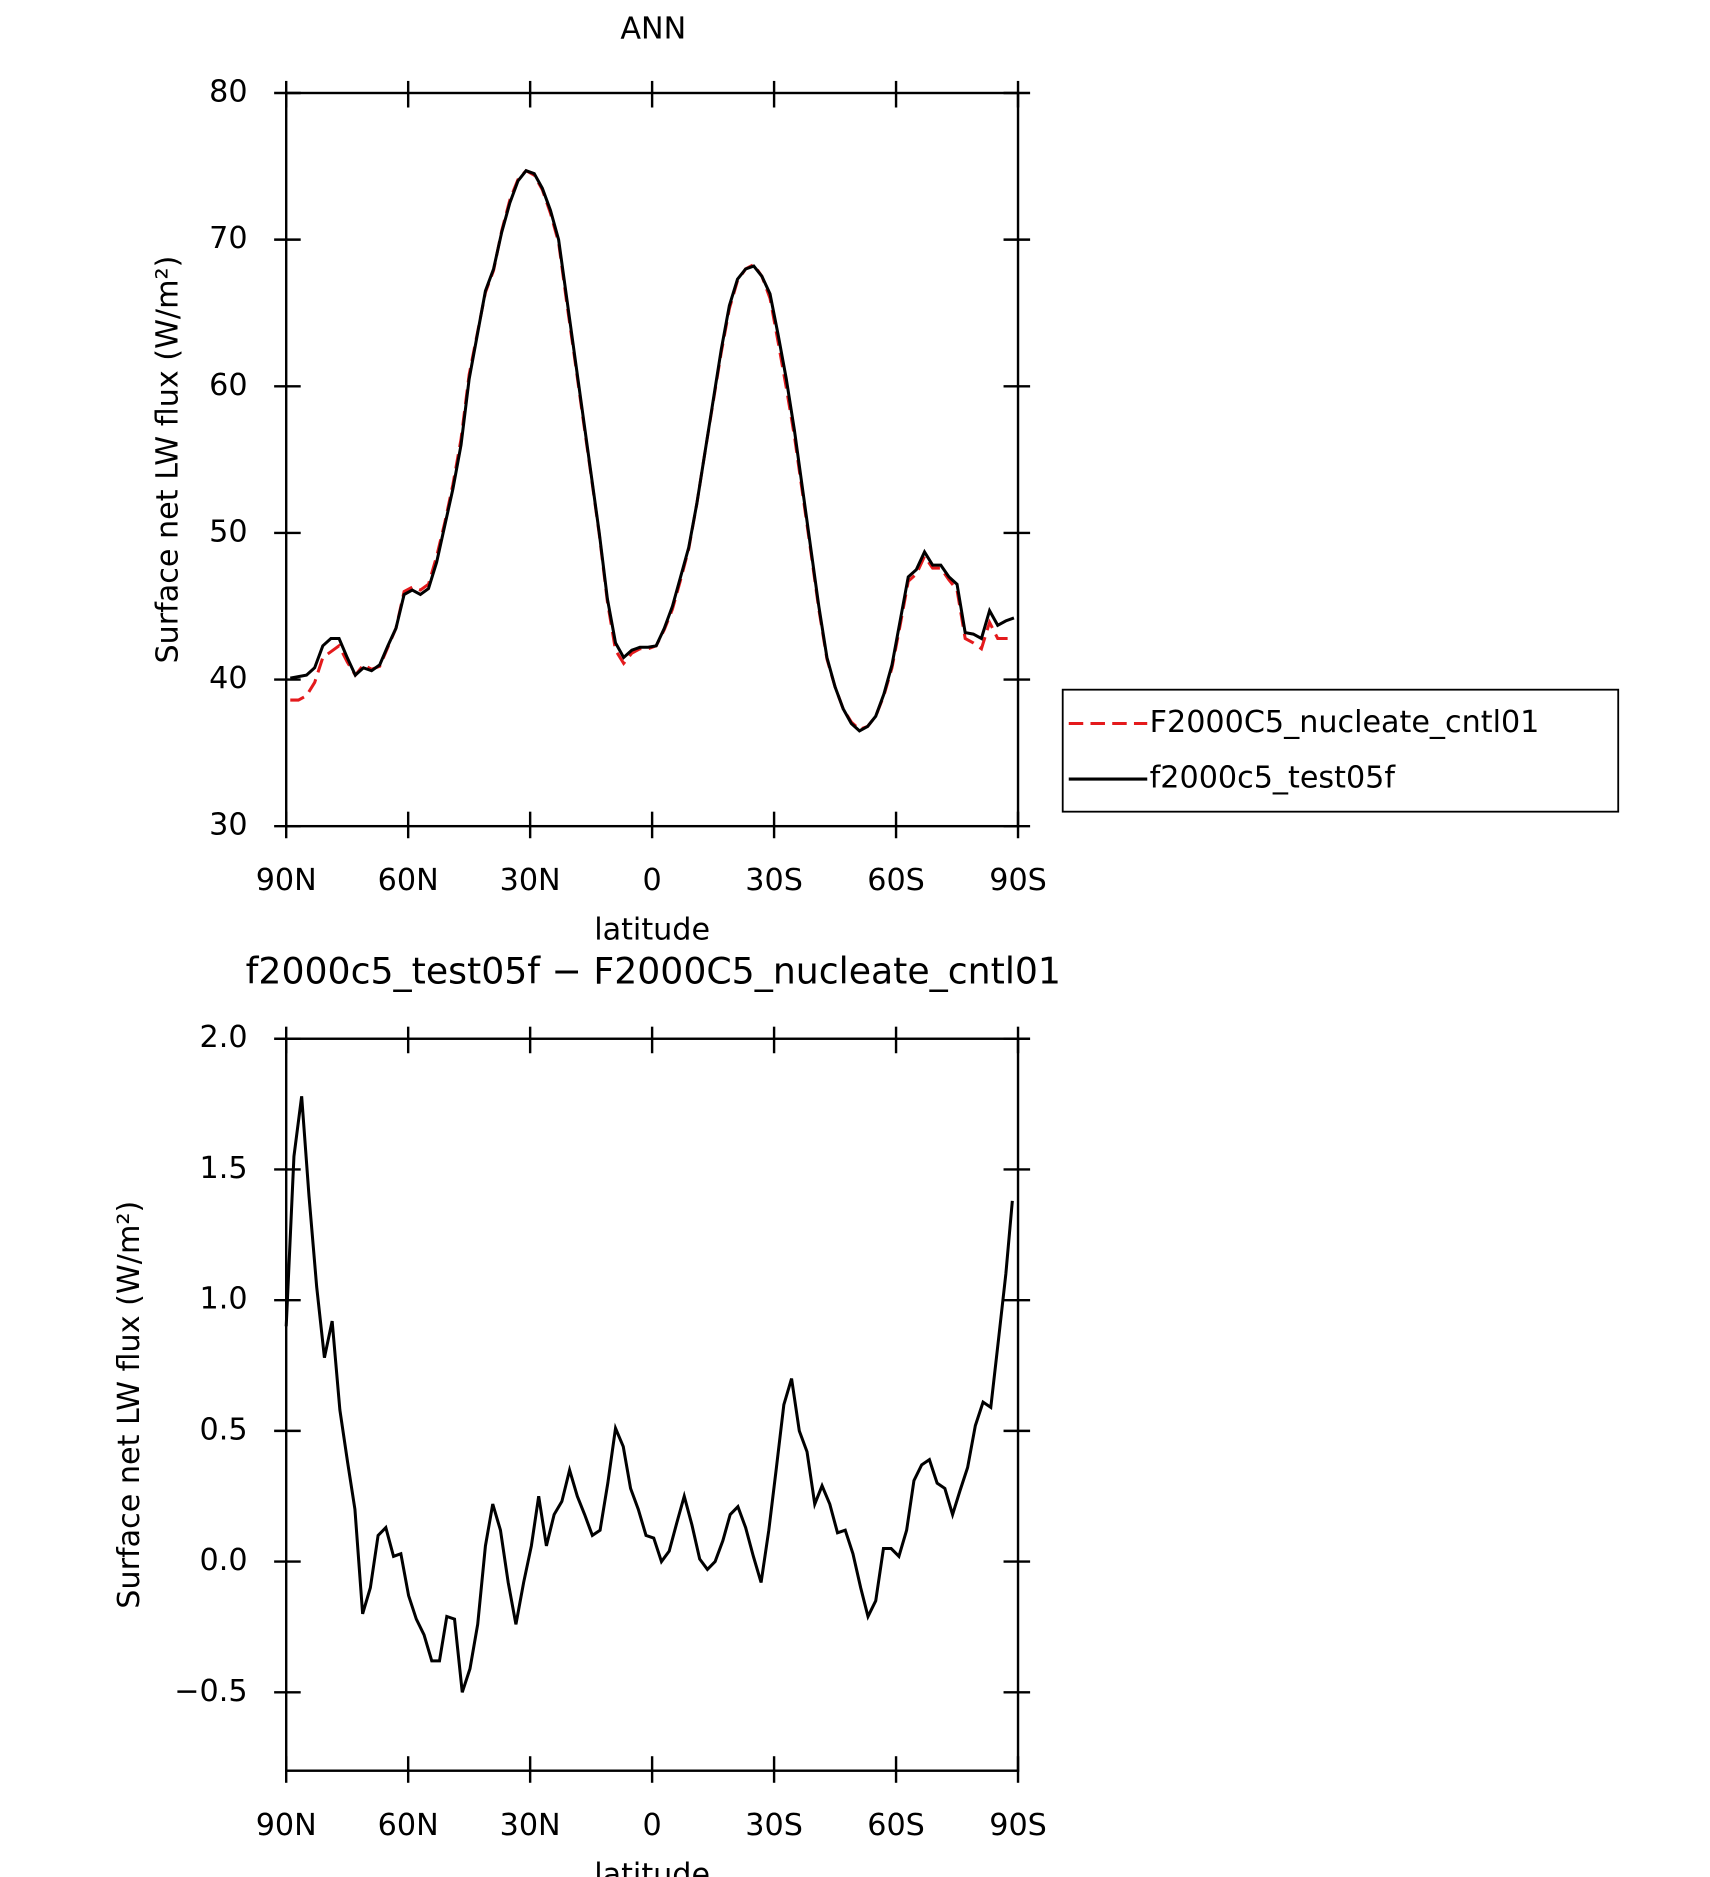  What do you see at coordinates (224, 1037) in the screenshot?
I see `y-tick-label: 2.0` at bounding box center [224, 1037].